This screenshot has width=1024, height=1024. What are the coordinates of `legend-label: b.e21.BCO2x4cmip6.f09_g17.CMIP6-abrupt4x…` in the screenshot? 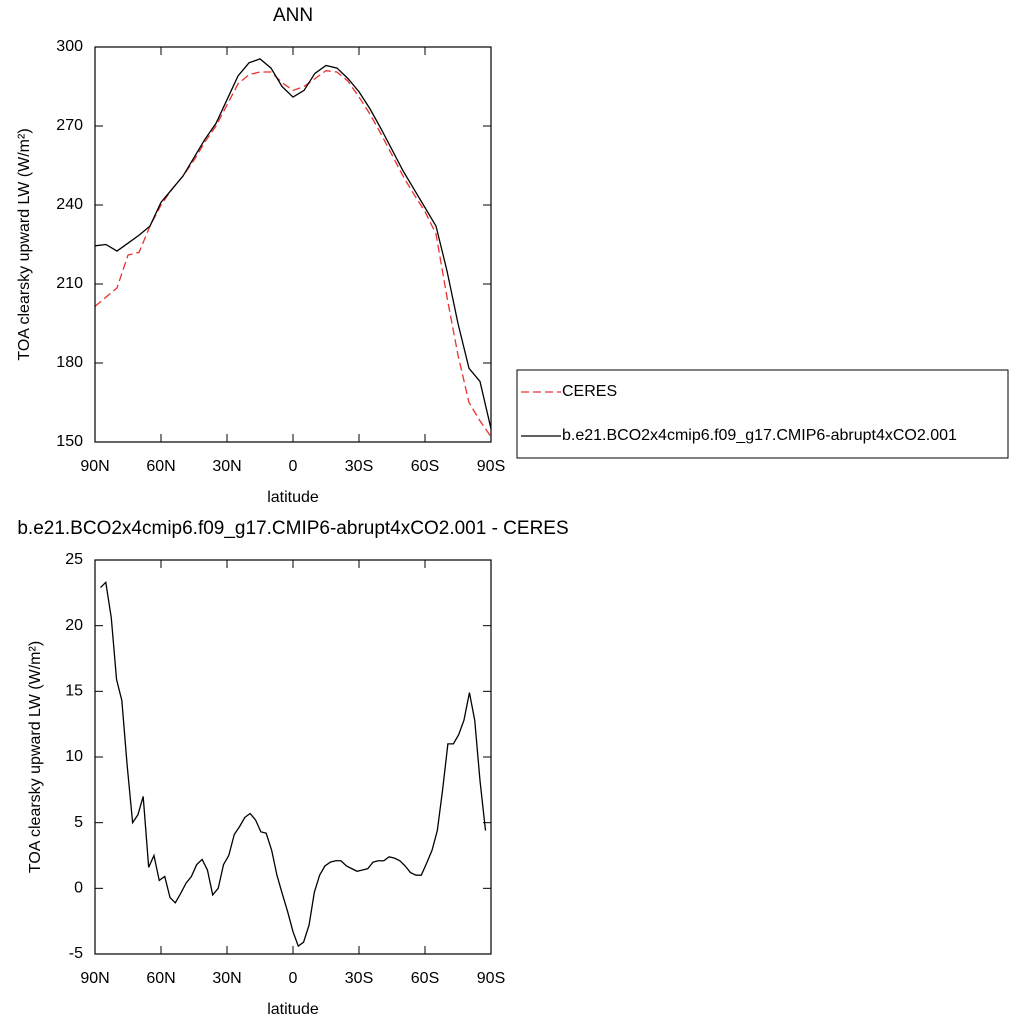 It's located at (759, 435).